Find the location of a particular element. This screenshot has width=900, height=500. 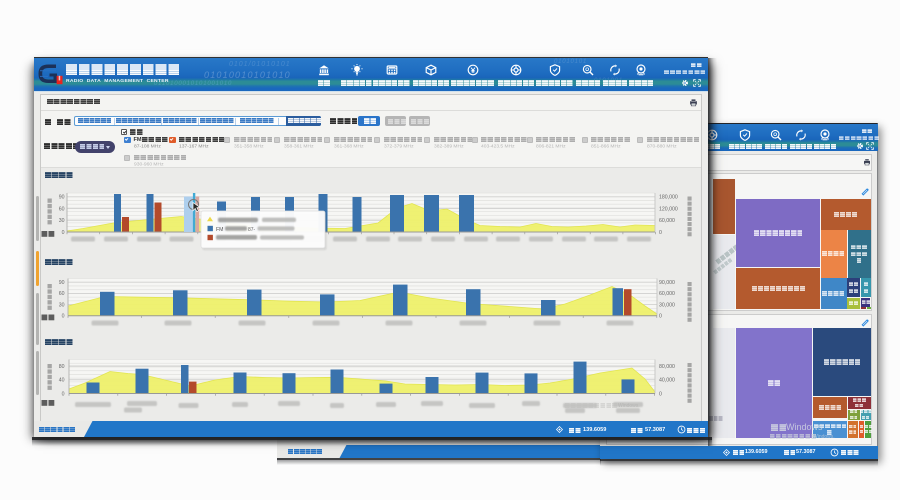

svg-text: 180,000 is located at coordinates (668, 198).